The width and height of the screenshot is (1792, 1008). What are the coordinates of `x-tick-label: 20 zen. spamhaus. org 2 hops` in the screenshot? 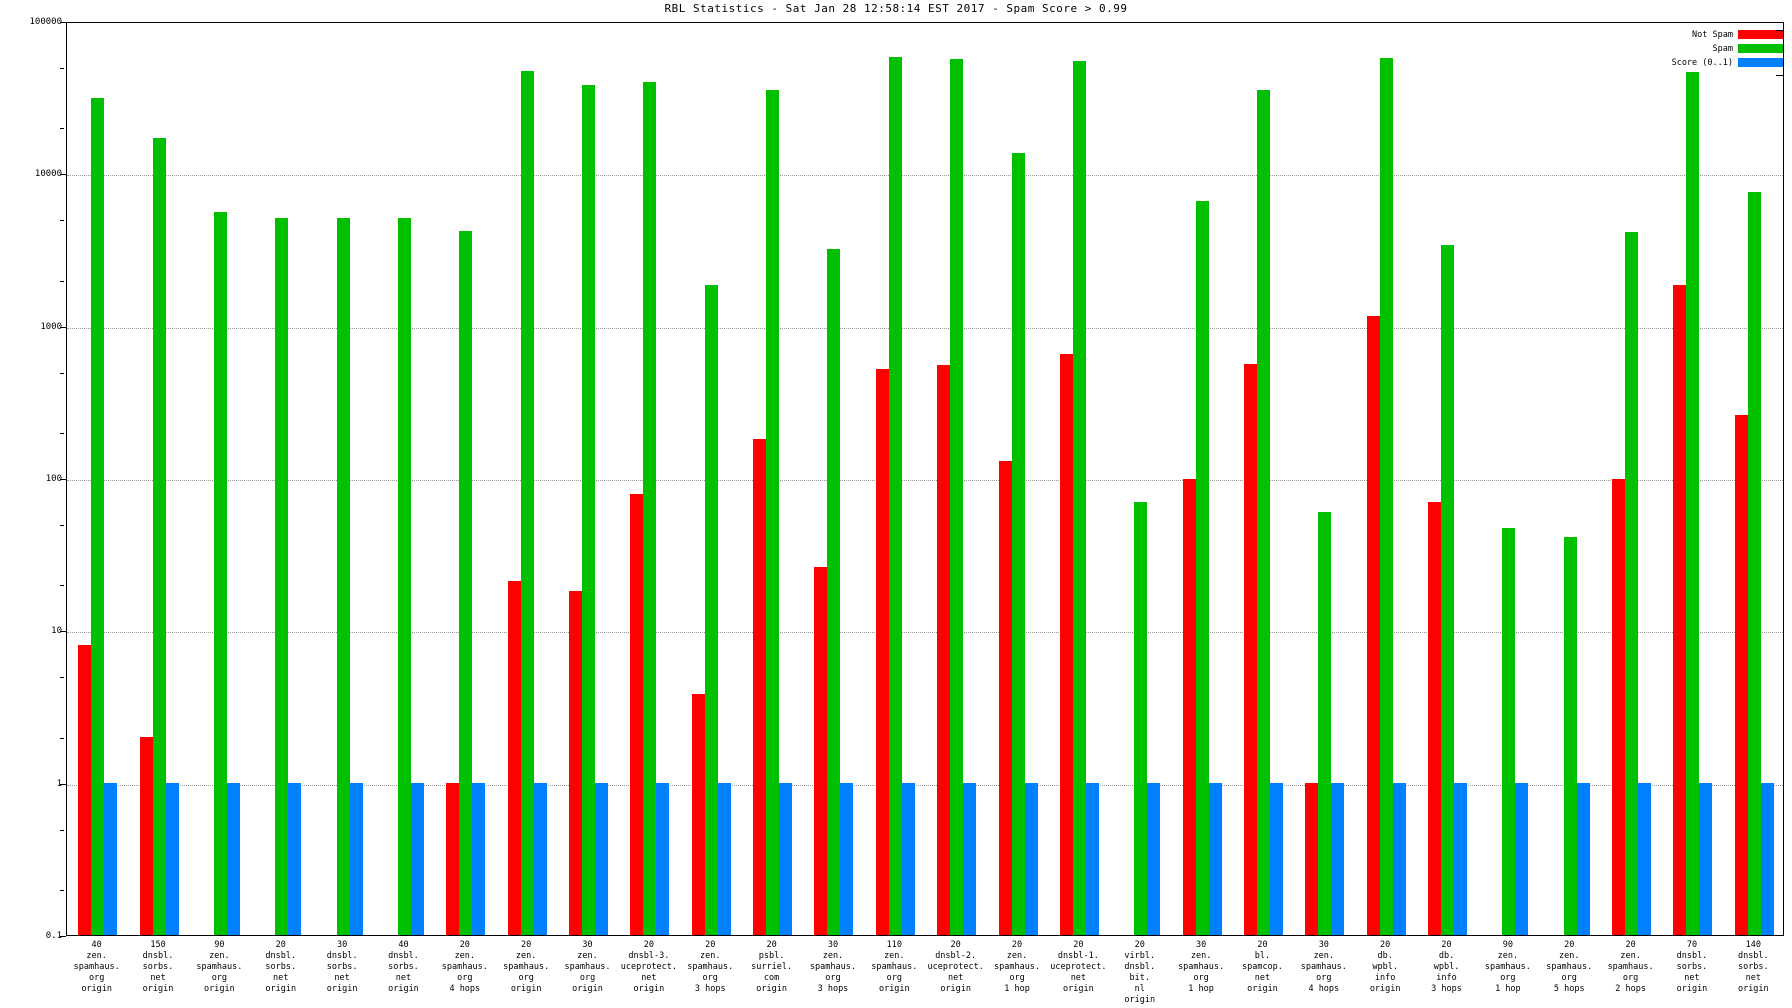 It's located at (1630, 967).